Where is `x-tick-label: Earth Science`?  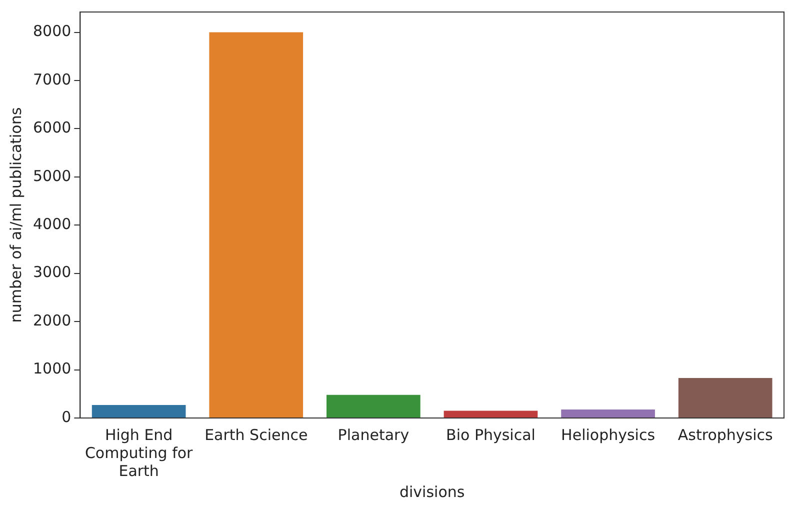
x-tick-label: Earth Science is located at coordinates (256, 435).